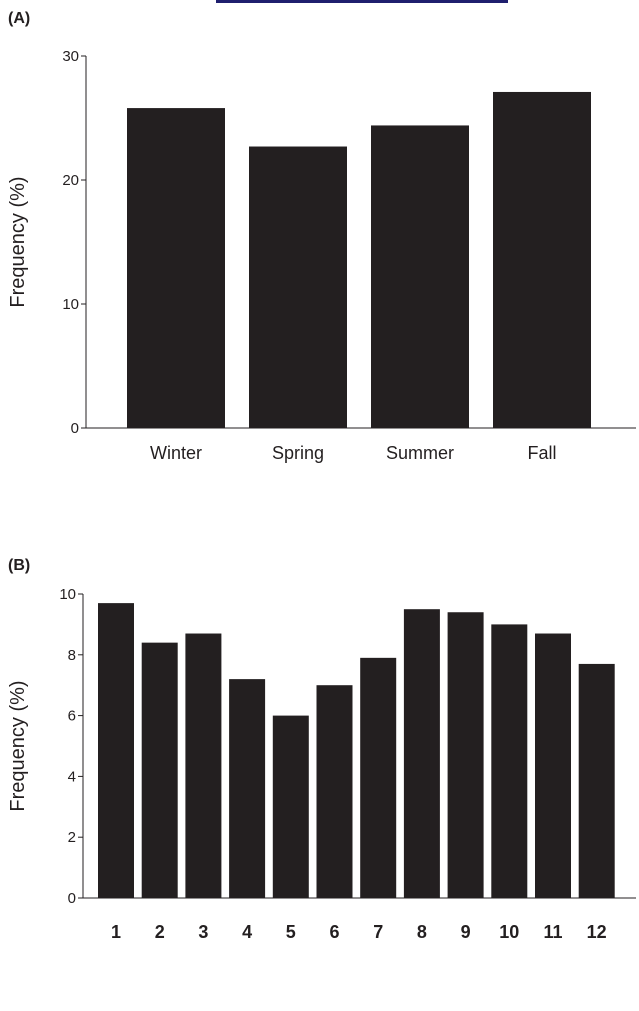 The width and height of the screenshot is (639, 1011). Describe the element at coordinates (247, 932) in the screenshot. I see `x-category-label: 4` at that location.